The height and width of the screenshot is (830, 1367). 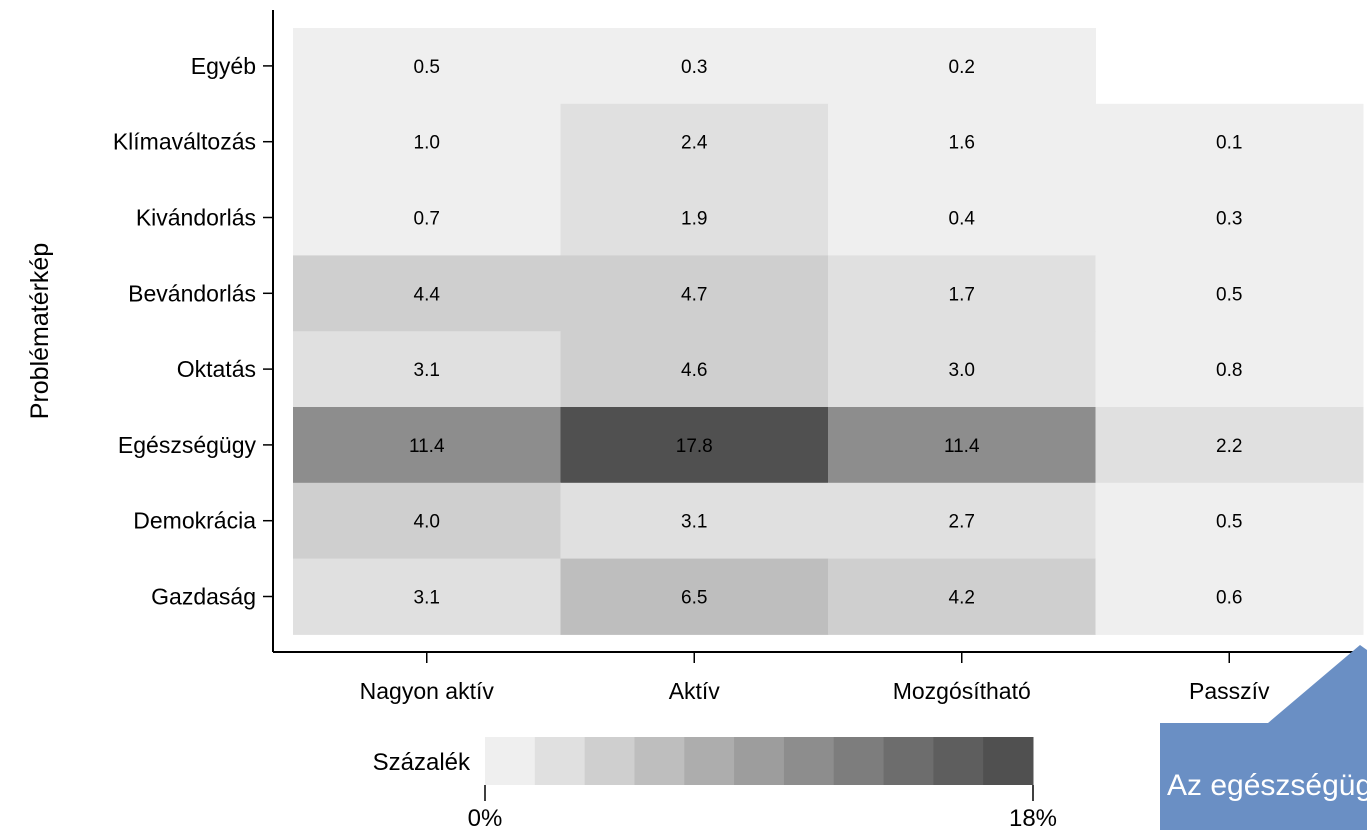 I want to click on legend-title: Százalék, so click(x=422, y=762).